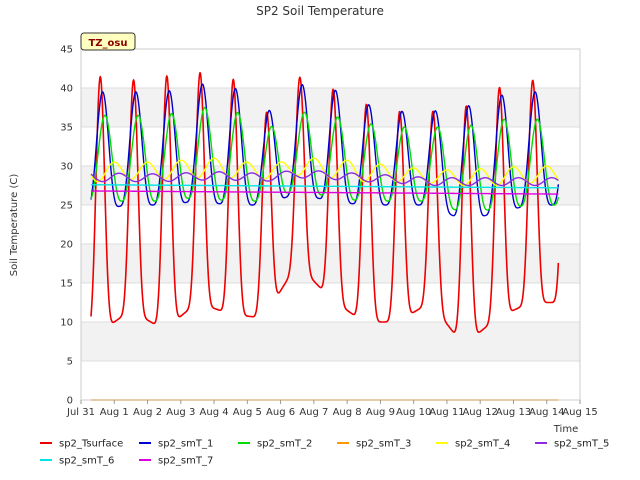  I want to click on legend-item-sp2_smT_3: sp2_smT_3, so click(374, 444).